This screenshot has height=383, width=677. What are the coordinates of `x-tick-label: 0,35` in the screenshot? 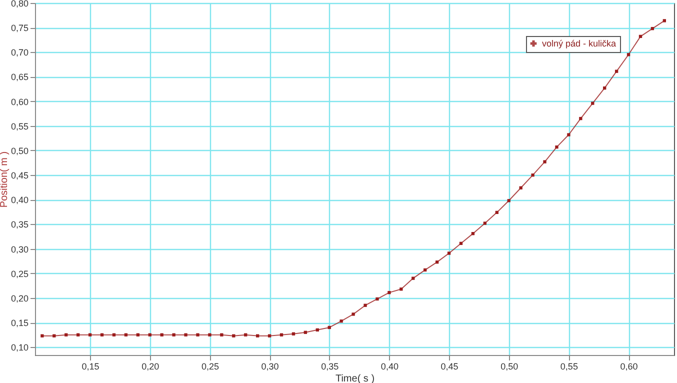 It's located at (330, 367).